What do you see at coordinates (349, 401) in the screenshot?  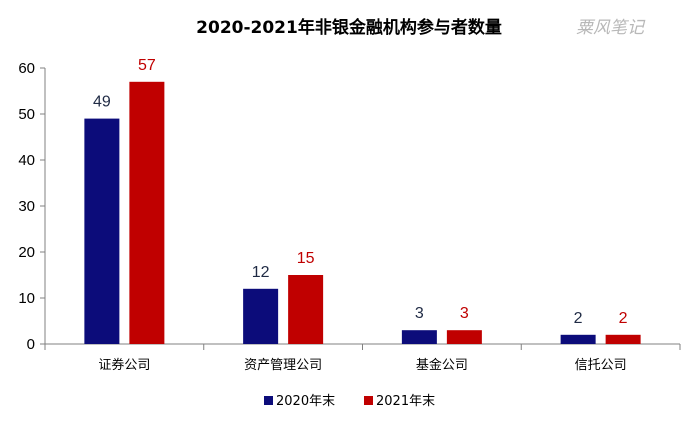 I see `legend: 2020年末 2021年末` at bounding box center [349, 401].